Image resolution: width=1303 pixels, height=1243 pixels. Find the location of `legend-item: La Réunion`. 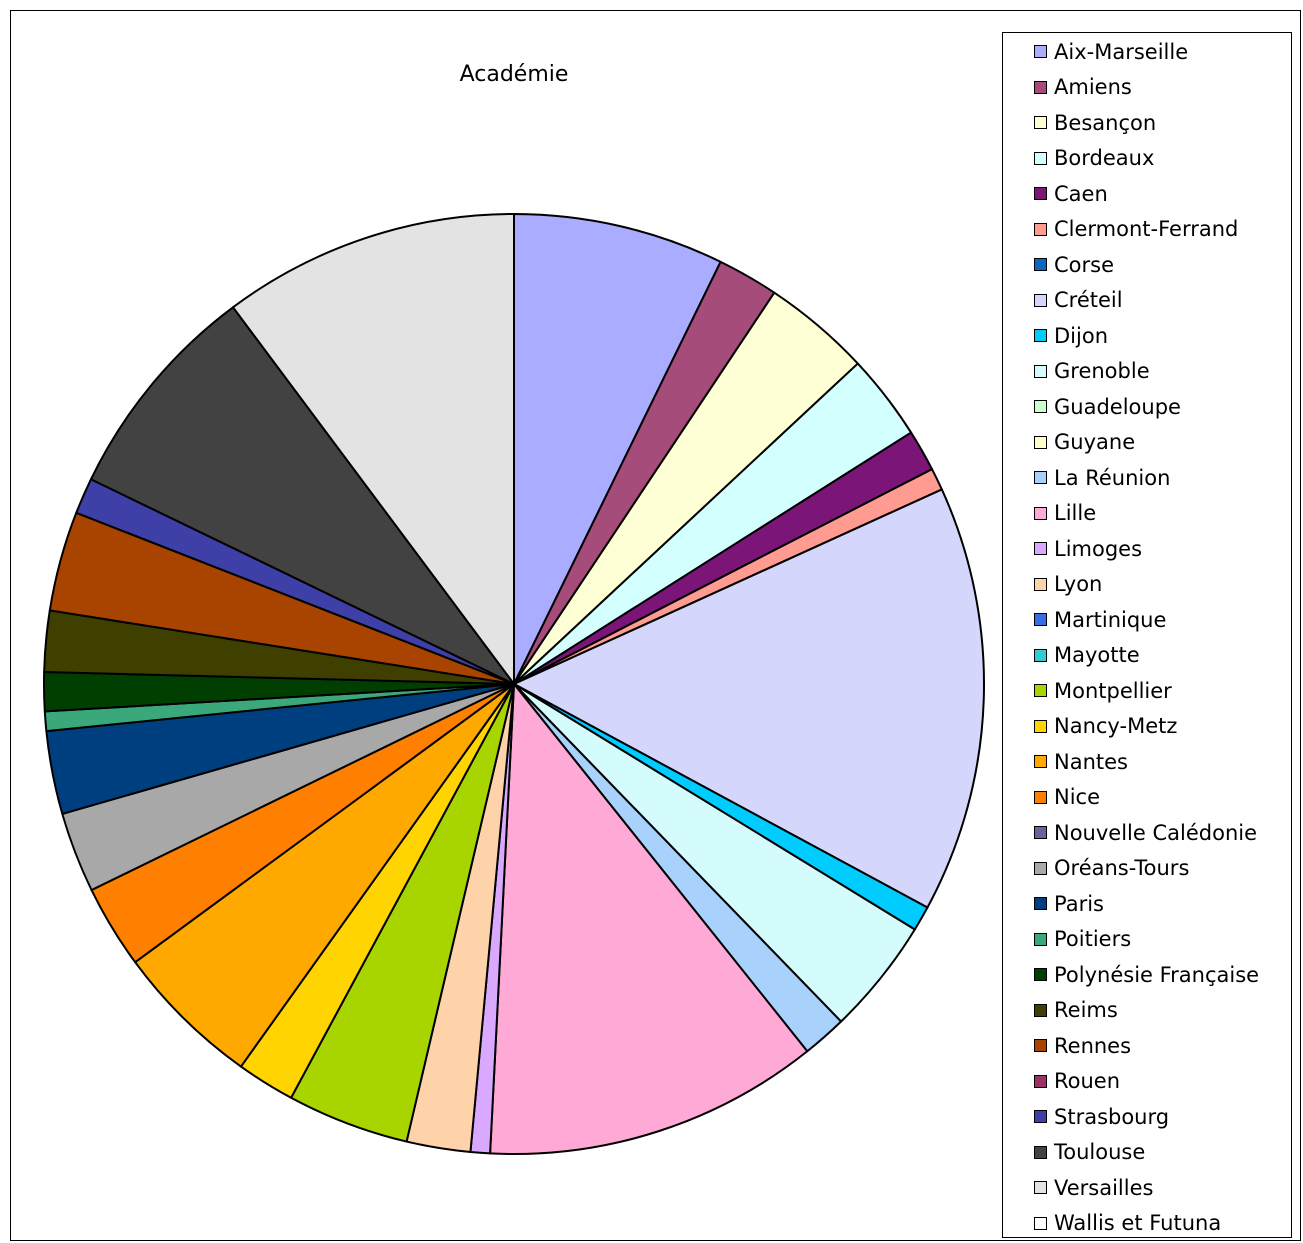

legend-item: La Réunion is located at coordinates (1147, 478).